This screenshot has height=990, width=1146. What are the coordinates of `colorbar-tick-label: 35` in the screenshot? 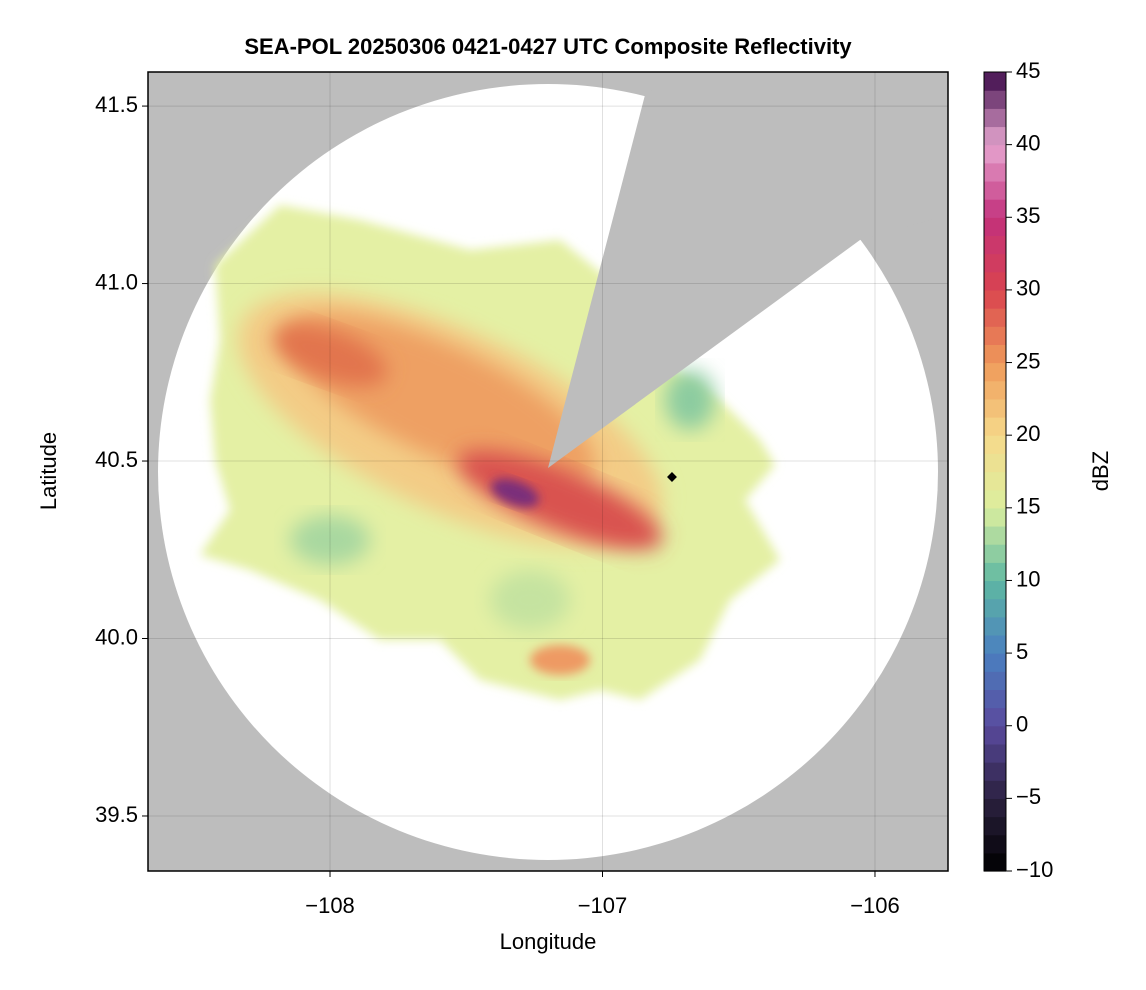 It's located at (1028, 215).